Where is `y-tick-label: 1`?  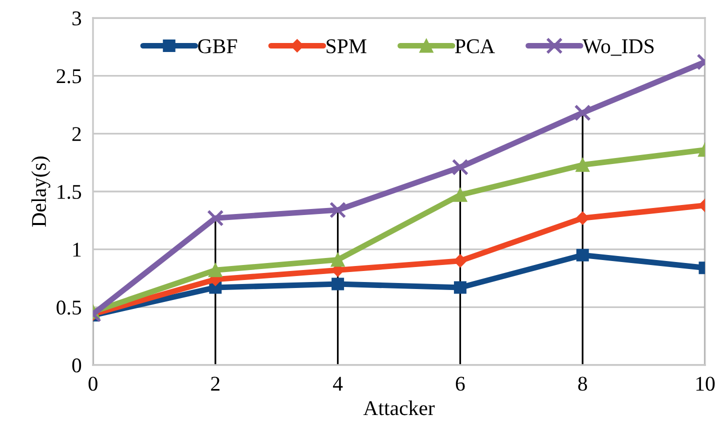 y-tick-label: 1 is located at coordinates (77, 249).